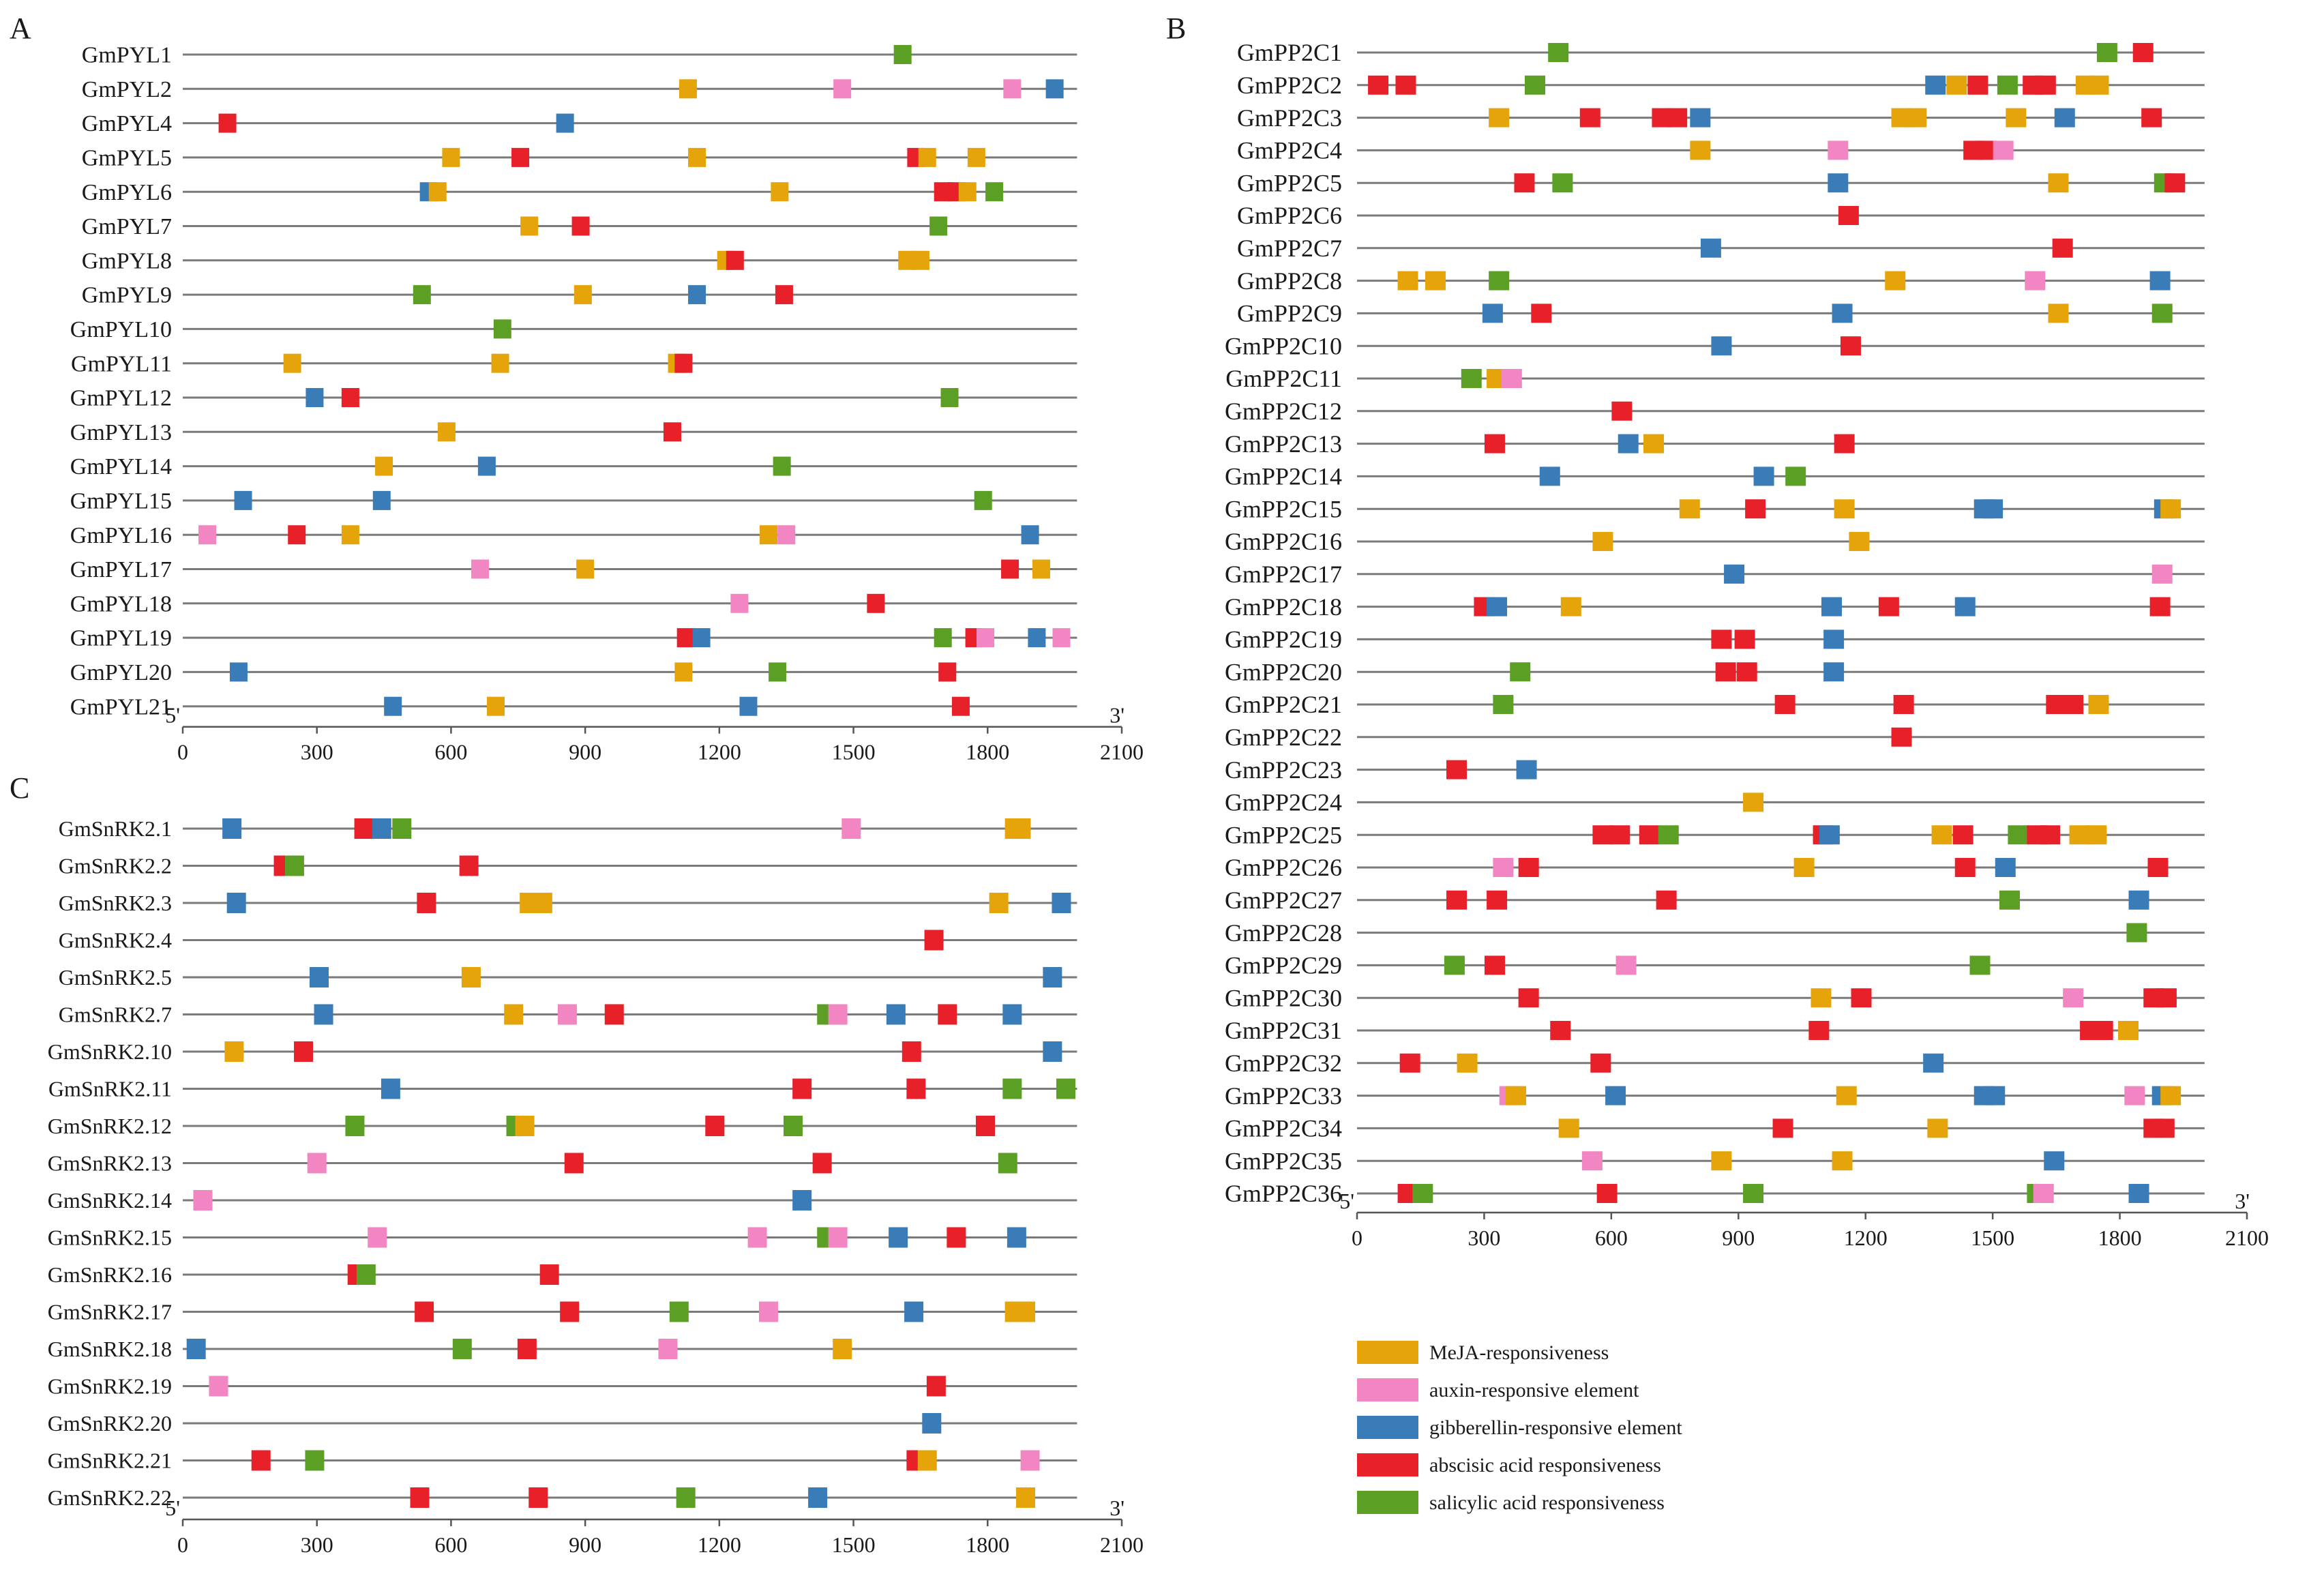 Image resolution: width=2324 pixels, height=1589 pixels. I want to click on gene-row: GmPYL5, so click(579, 157).